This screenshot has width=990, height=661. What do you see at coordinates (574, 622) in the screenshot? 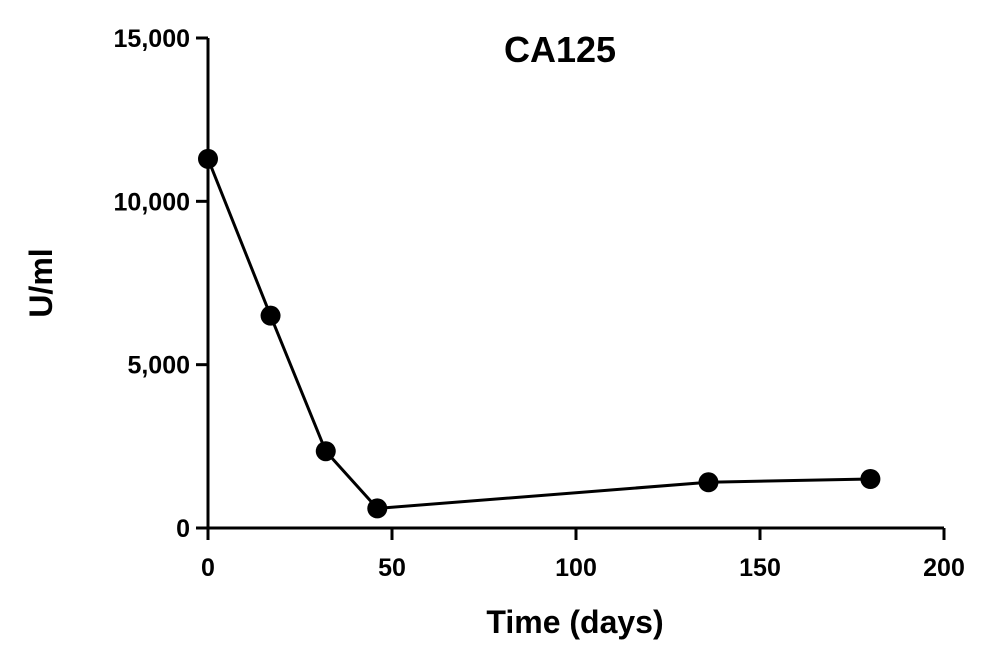
I see `x-axis-title: Time (days)` at bounding box center [574, 622].